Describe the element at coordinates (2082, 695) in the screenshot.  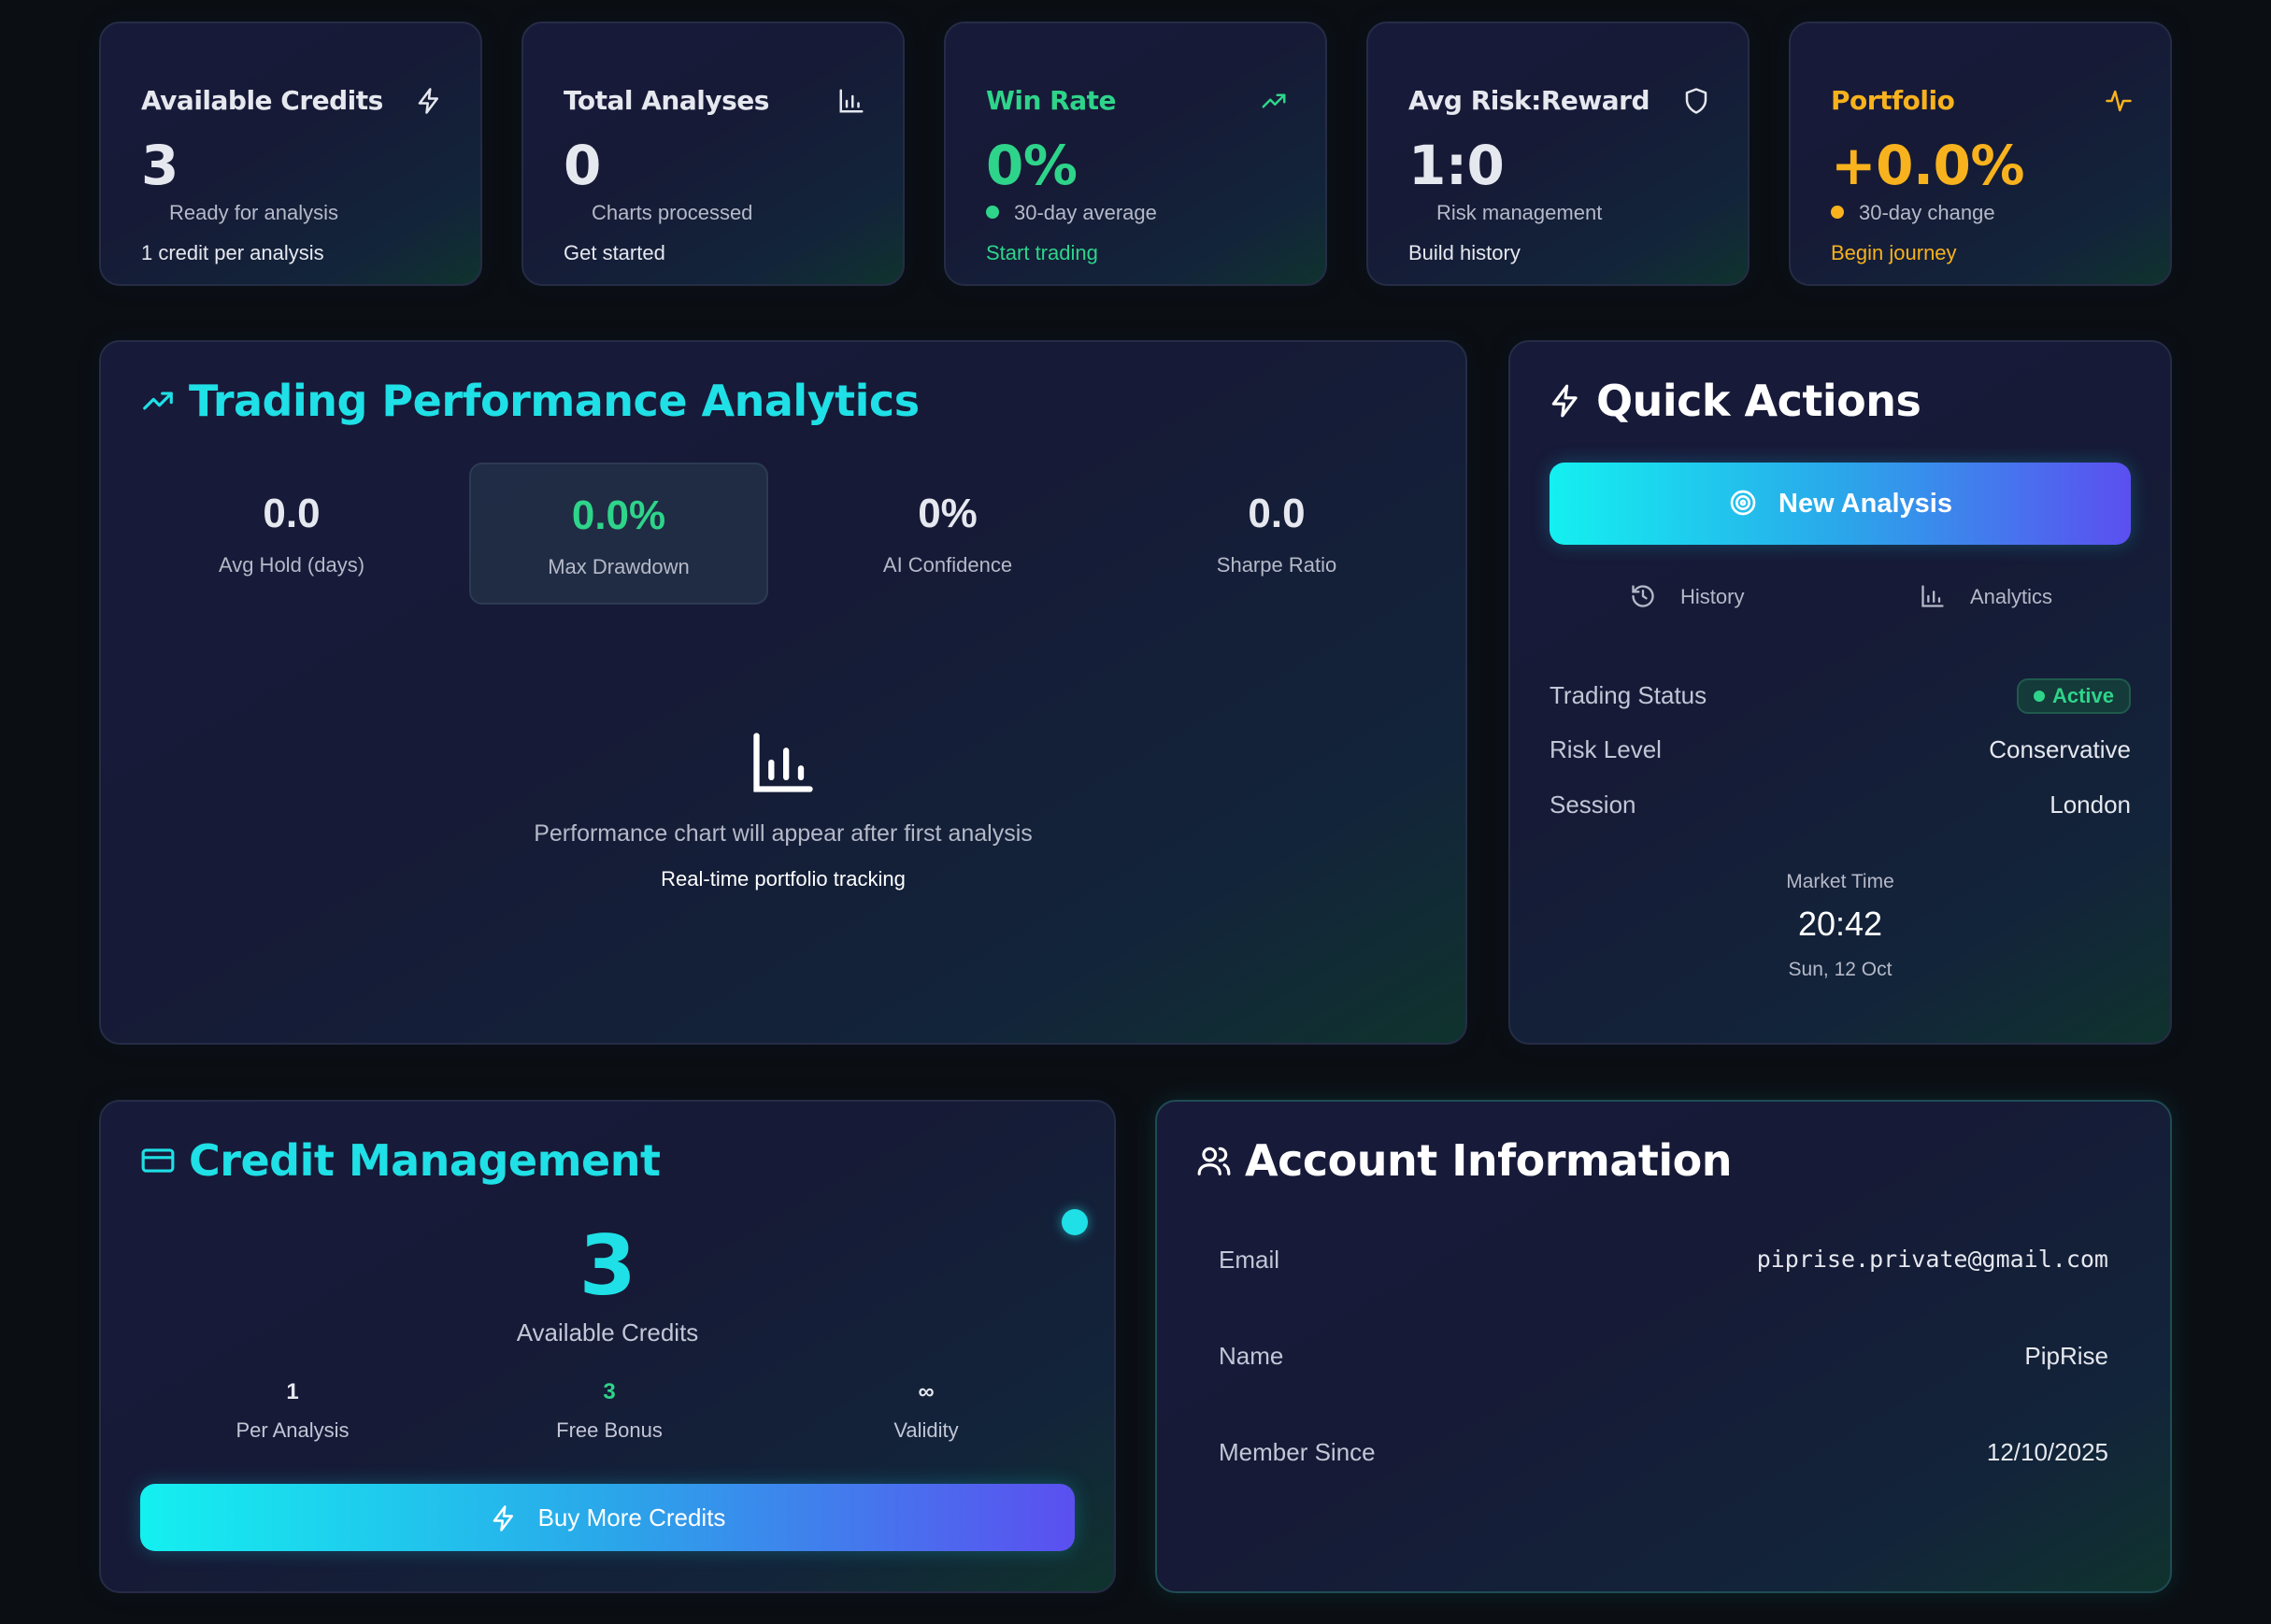
I see `status-badge-text: Active` at that location.